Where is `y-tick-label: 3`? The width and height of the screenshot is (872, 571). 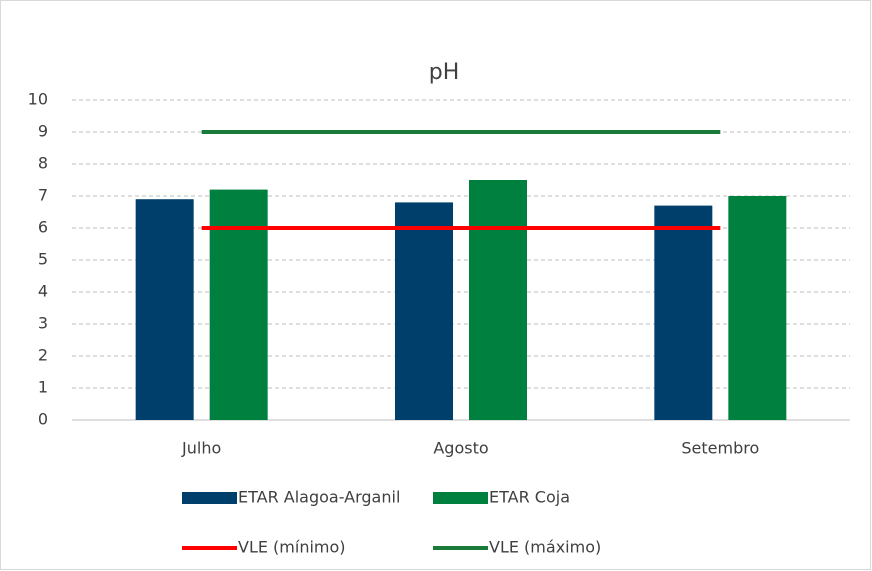
y-tick-label: 3 is located at coordinates (43, 323).